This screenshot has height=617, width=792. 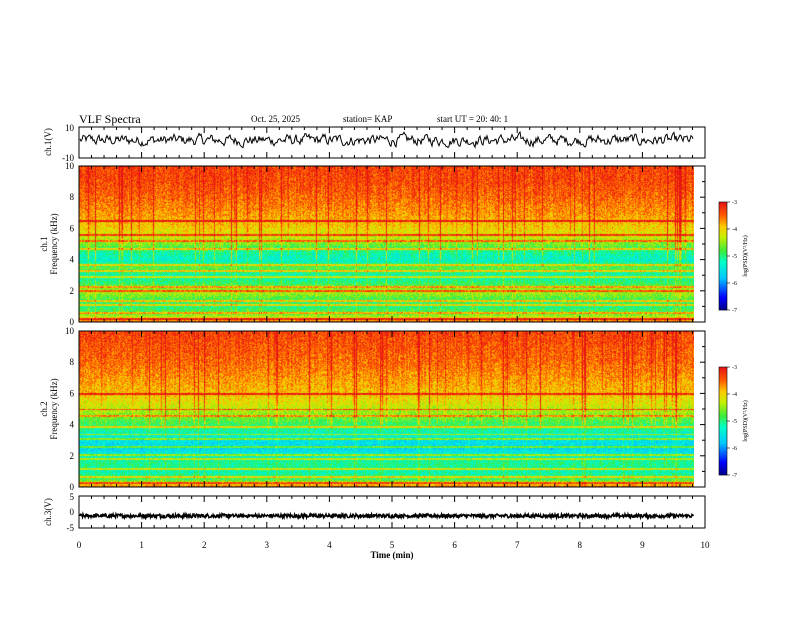 I want to click on ytick-label: 0, so click(x=72, y=322).